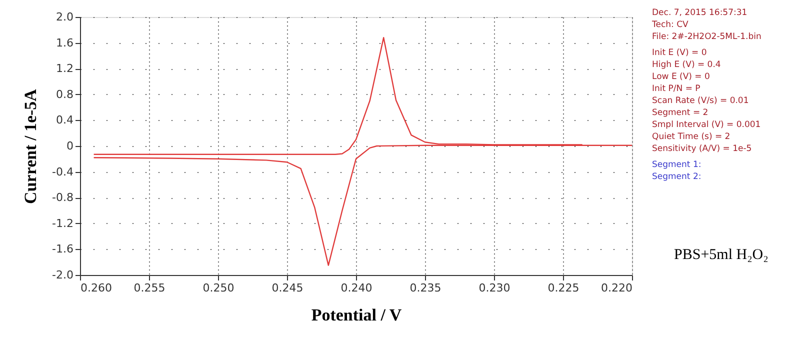 The width and height of the screenshot is (800, 337). Describe the element at coordinates (65, 94) in the screenshot. I see `y-tick-label: 0.8` at that location.